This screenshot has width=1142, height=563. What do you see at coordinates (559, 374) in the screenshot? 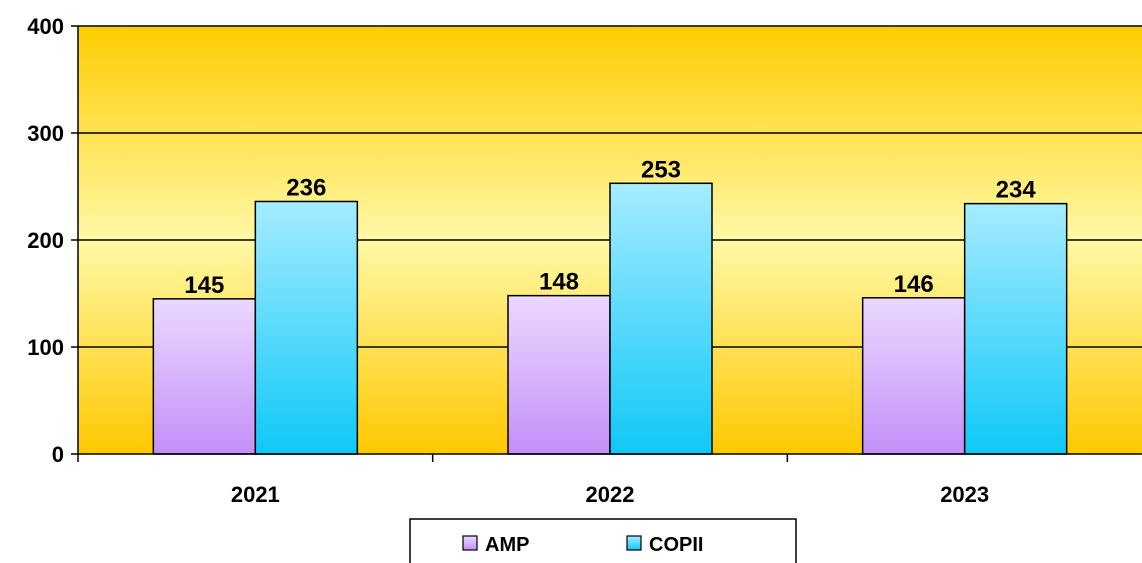
I see `bar-amp-2022` at bounding box center [559, 374].